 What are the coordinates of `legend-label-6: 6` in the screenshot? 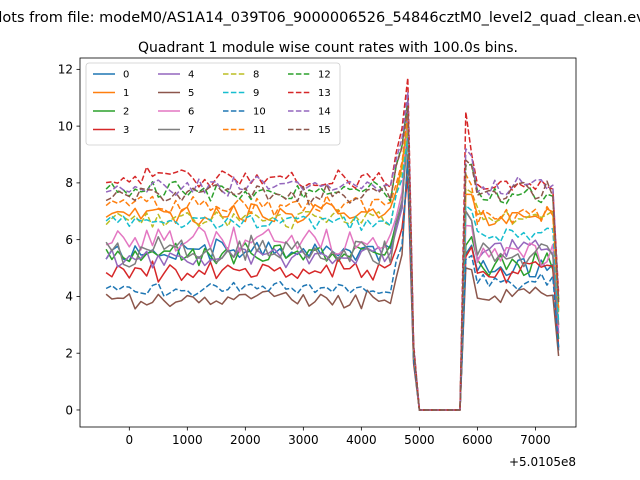 It's located at (191, 112).